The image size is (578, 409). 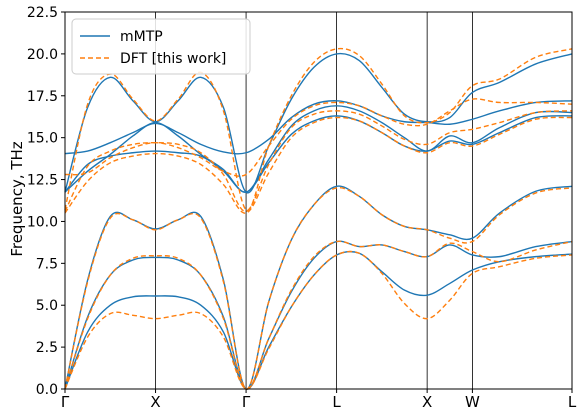 What do you see at coordinates (42, 13) in the screenshot?
I see `y-tick-label: 22.5` at bounding box center [42, 13].